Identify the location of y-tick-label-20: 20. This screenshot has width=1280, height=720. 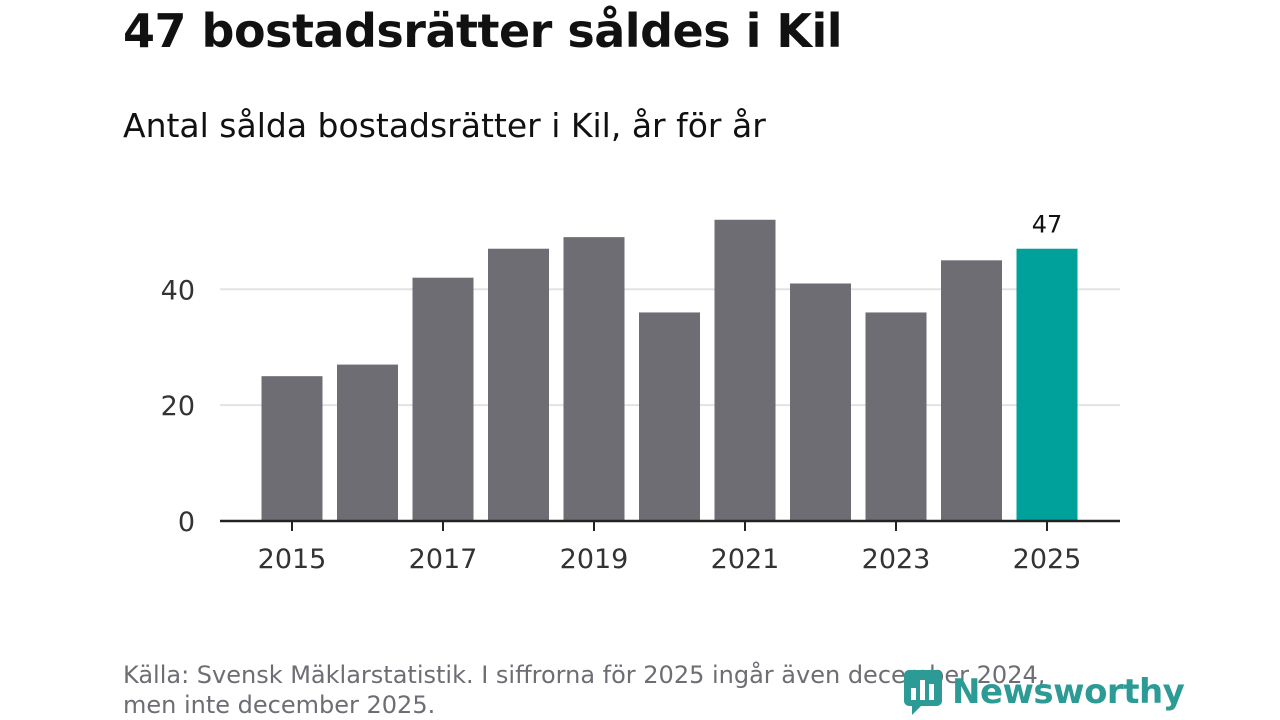
(178, 406).